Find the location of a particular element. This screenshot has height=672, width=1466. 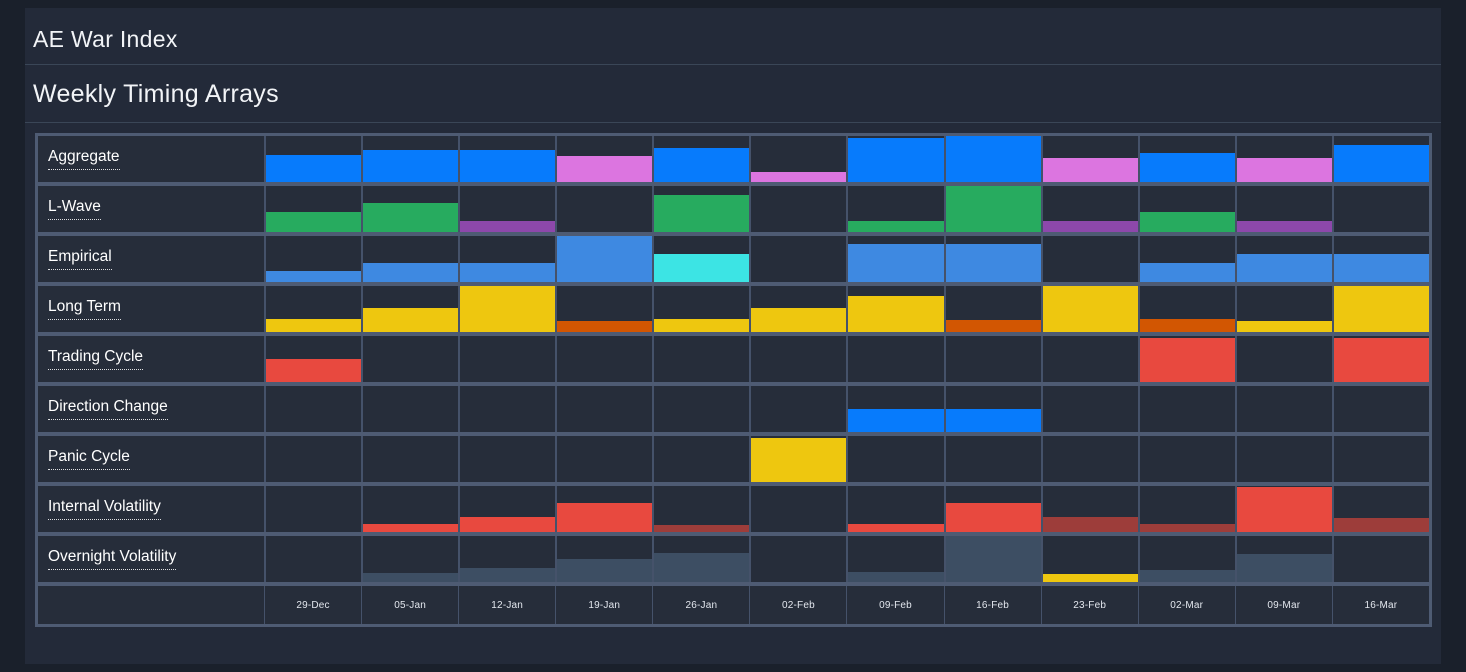

title-divider is located at coordinates (733, 64).